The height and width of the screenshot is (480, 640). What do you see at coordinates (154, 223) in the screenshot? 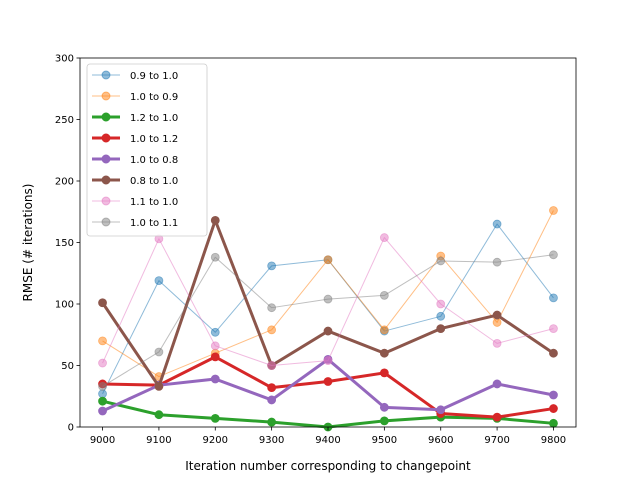
I see `legend-label: 1.0 to 1.1` at bounding box center [154, 223].